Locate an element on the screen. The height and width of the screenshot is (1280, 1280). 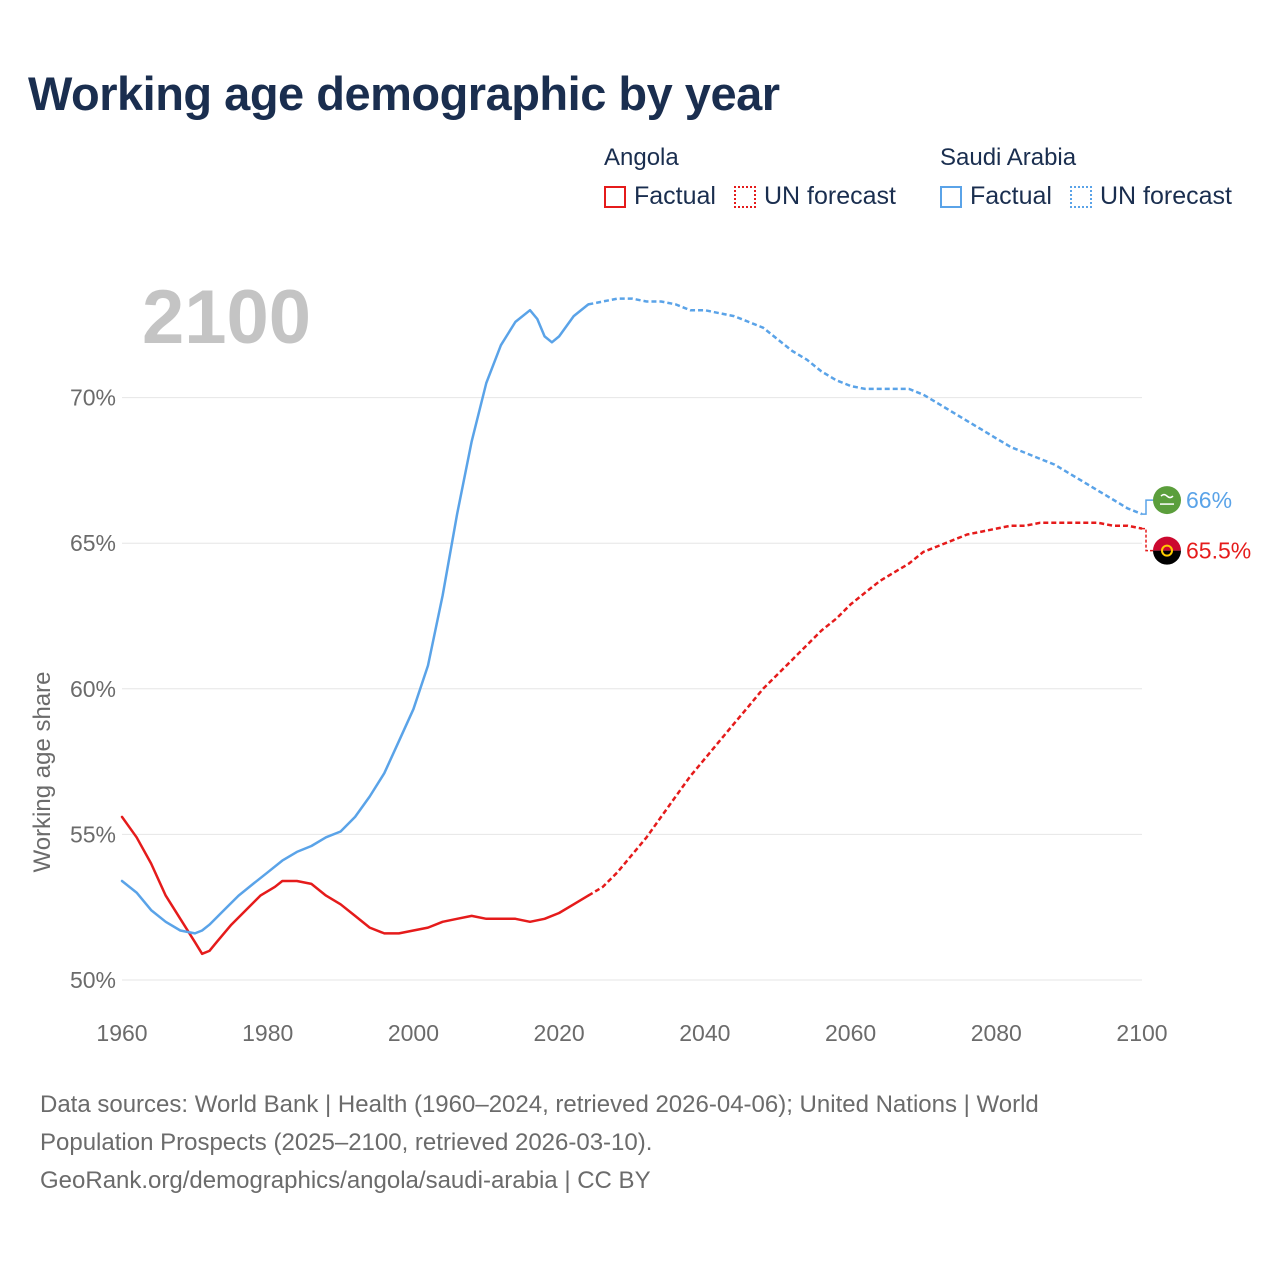
series-line-angola-forecast is located at coordinates (865, 709).